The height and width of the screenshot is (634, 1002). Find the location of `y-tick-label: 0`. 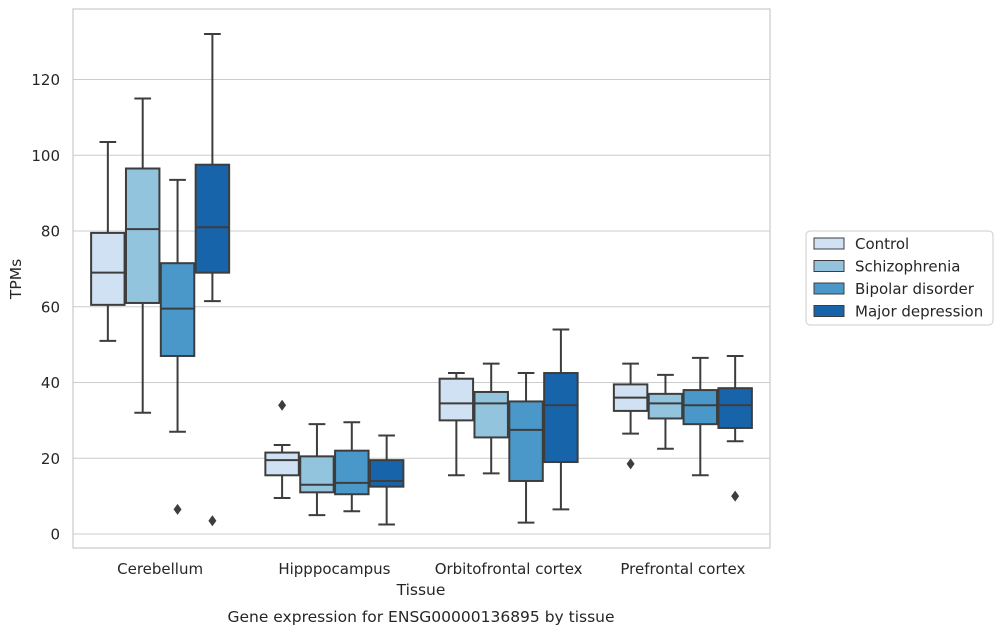

y-tick-label: 0 is located at coordinates (55, 535).